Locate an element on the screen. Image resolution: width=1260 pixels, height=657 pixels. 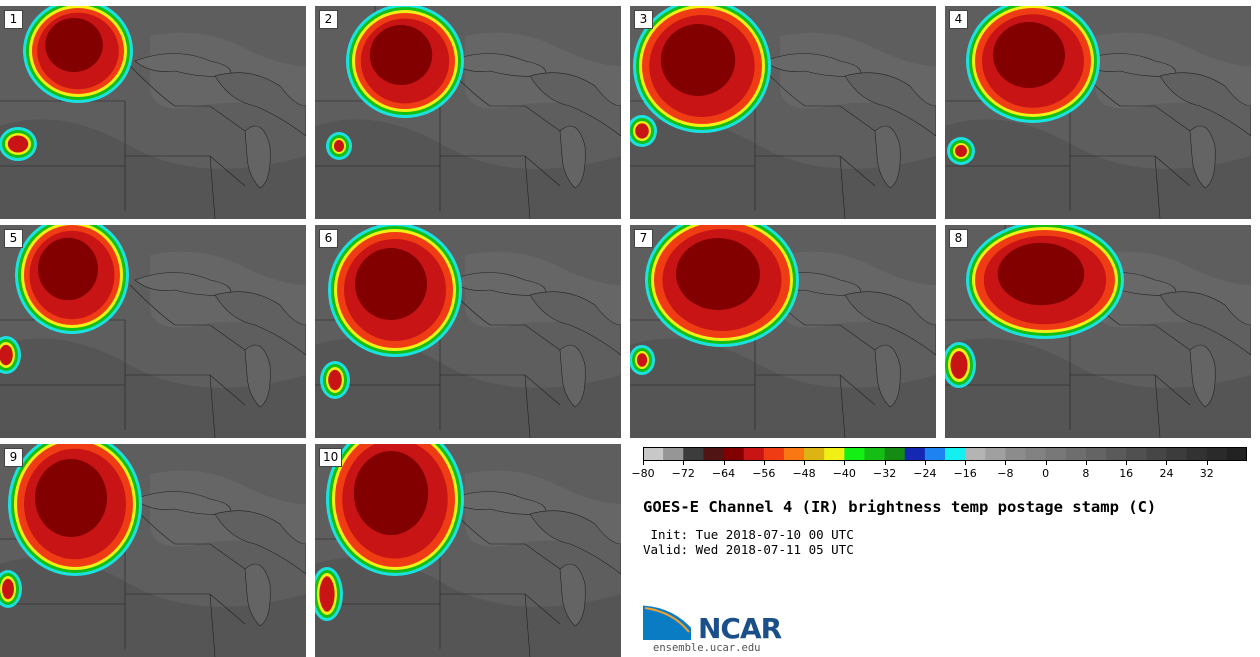
colorbar-tick-label: 32 is located at coordinates (1206, 473).